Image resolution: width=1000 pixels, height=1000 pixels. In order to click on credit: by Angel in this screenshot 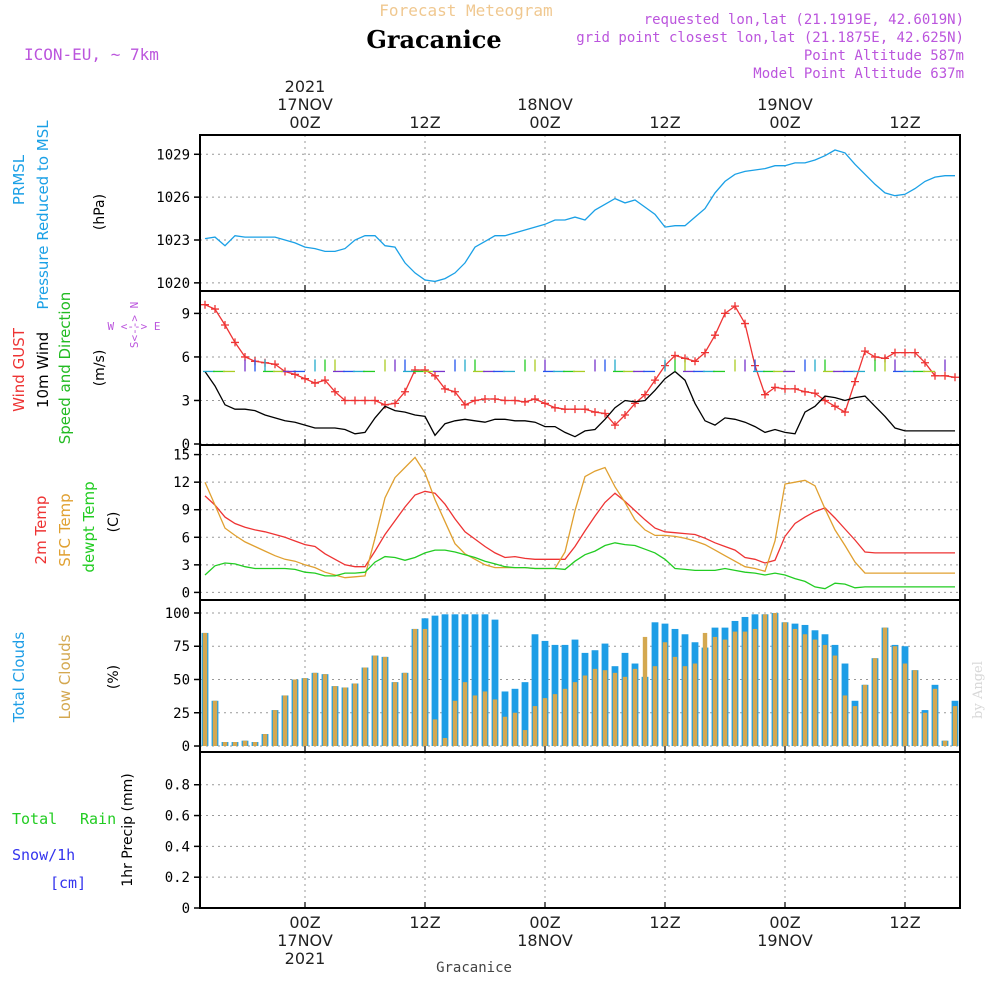, I will do `click(978, 690)`.